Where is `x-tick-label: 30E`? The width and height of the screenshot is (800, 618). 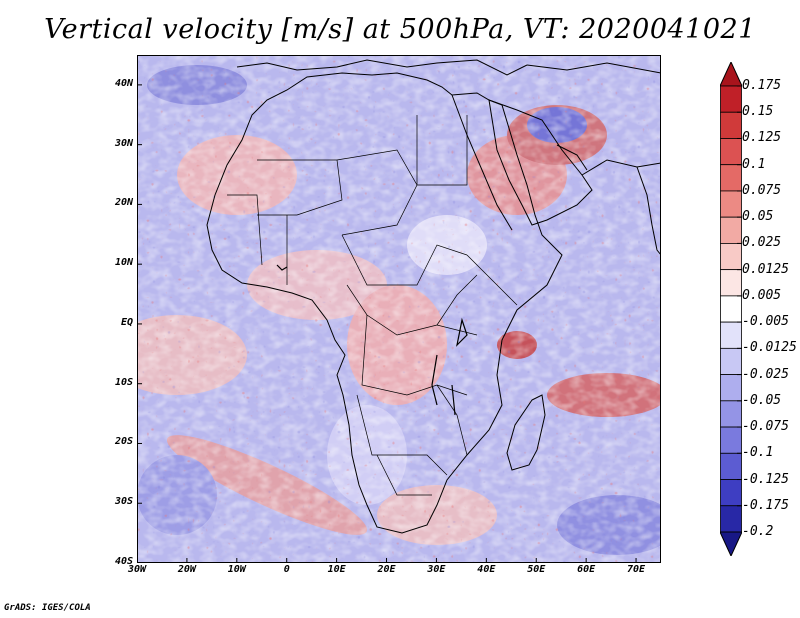 x-tick-label: 30E is located at coordinates (436, 569).